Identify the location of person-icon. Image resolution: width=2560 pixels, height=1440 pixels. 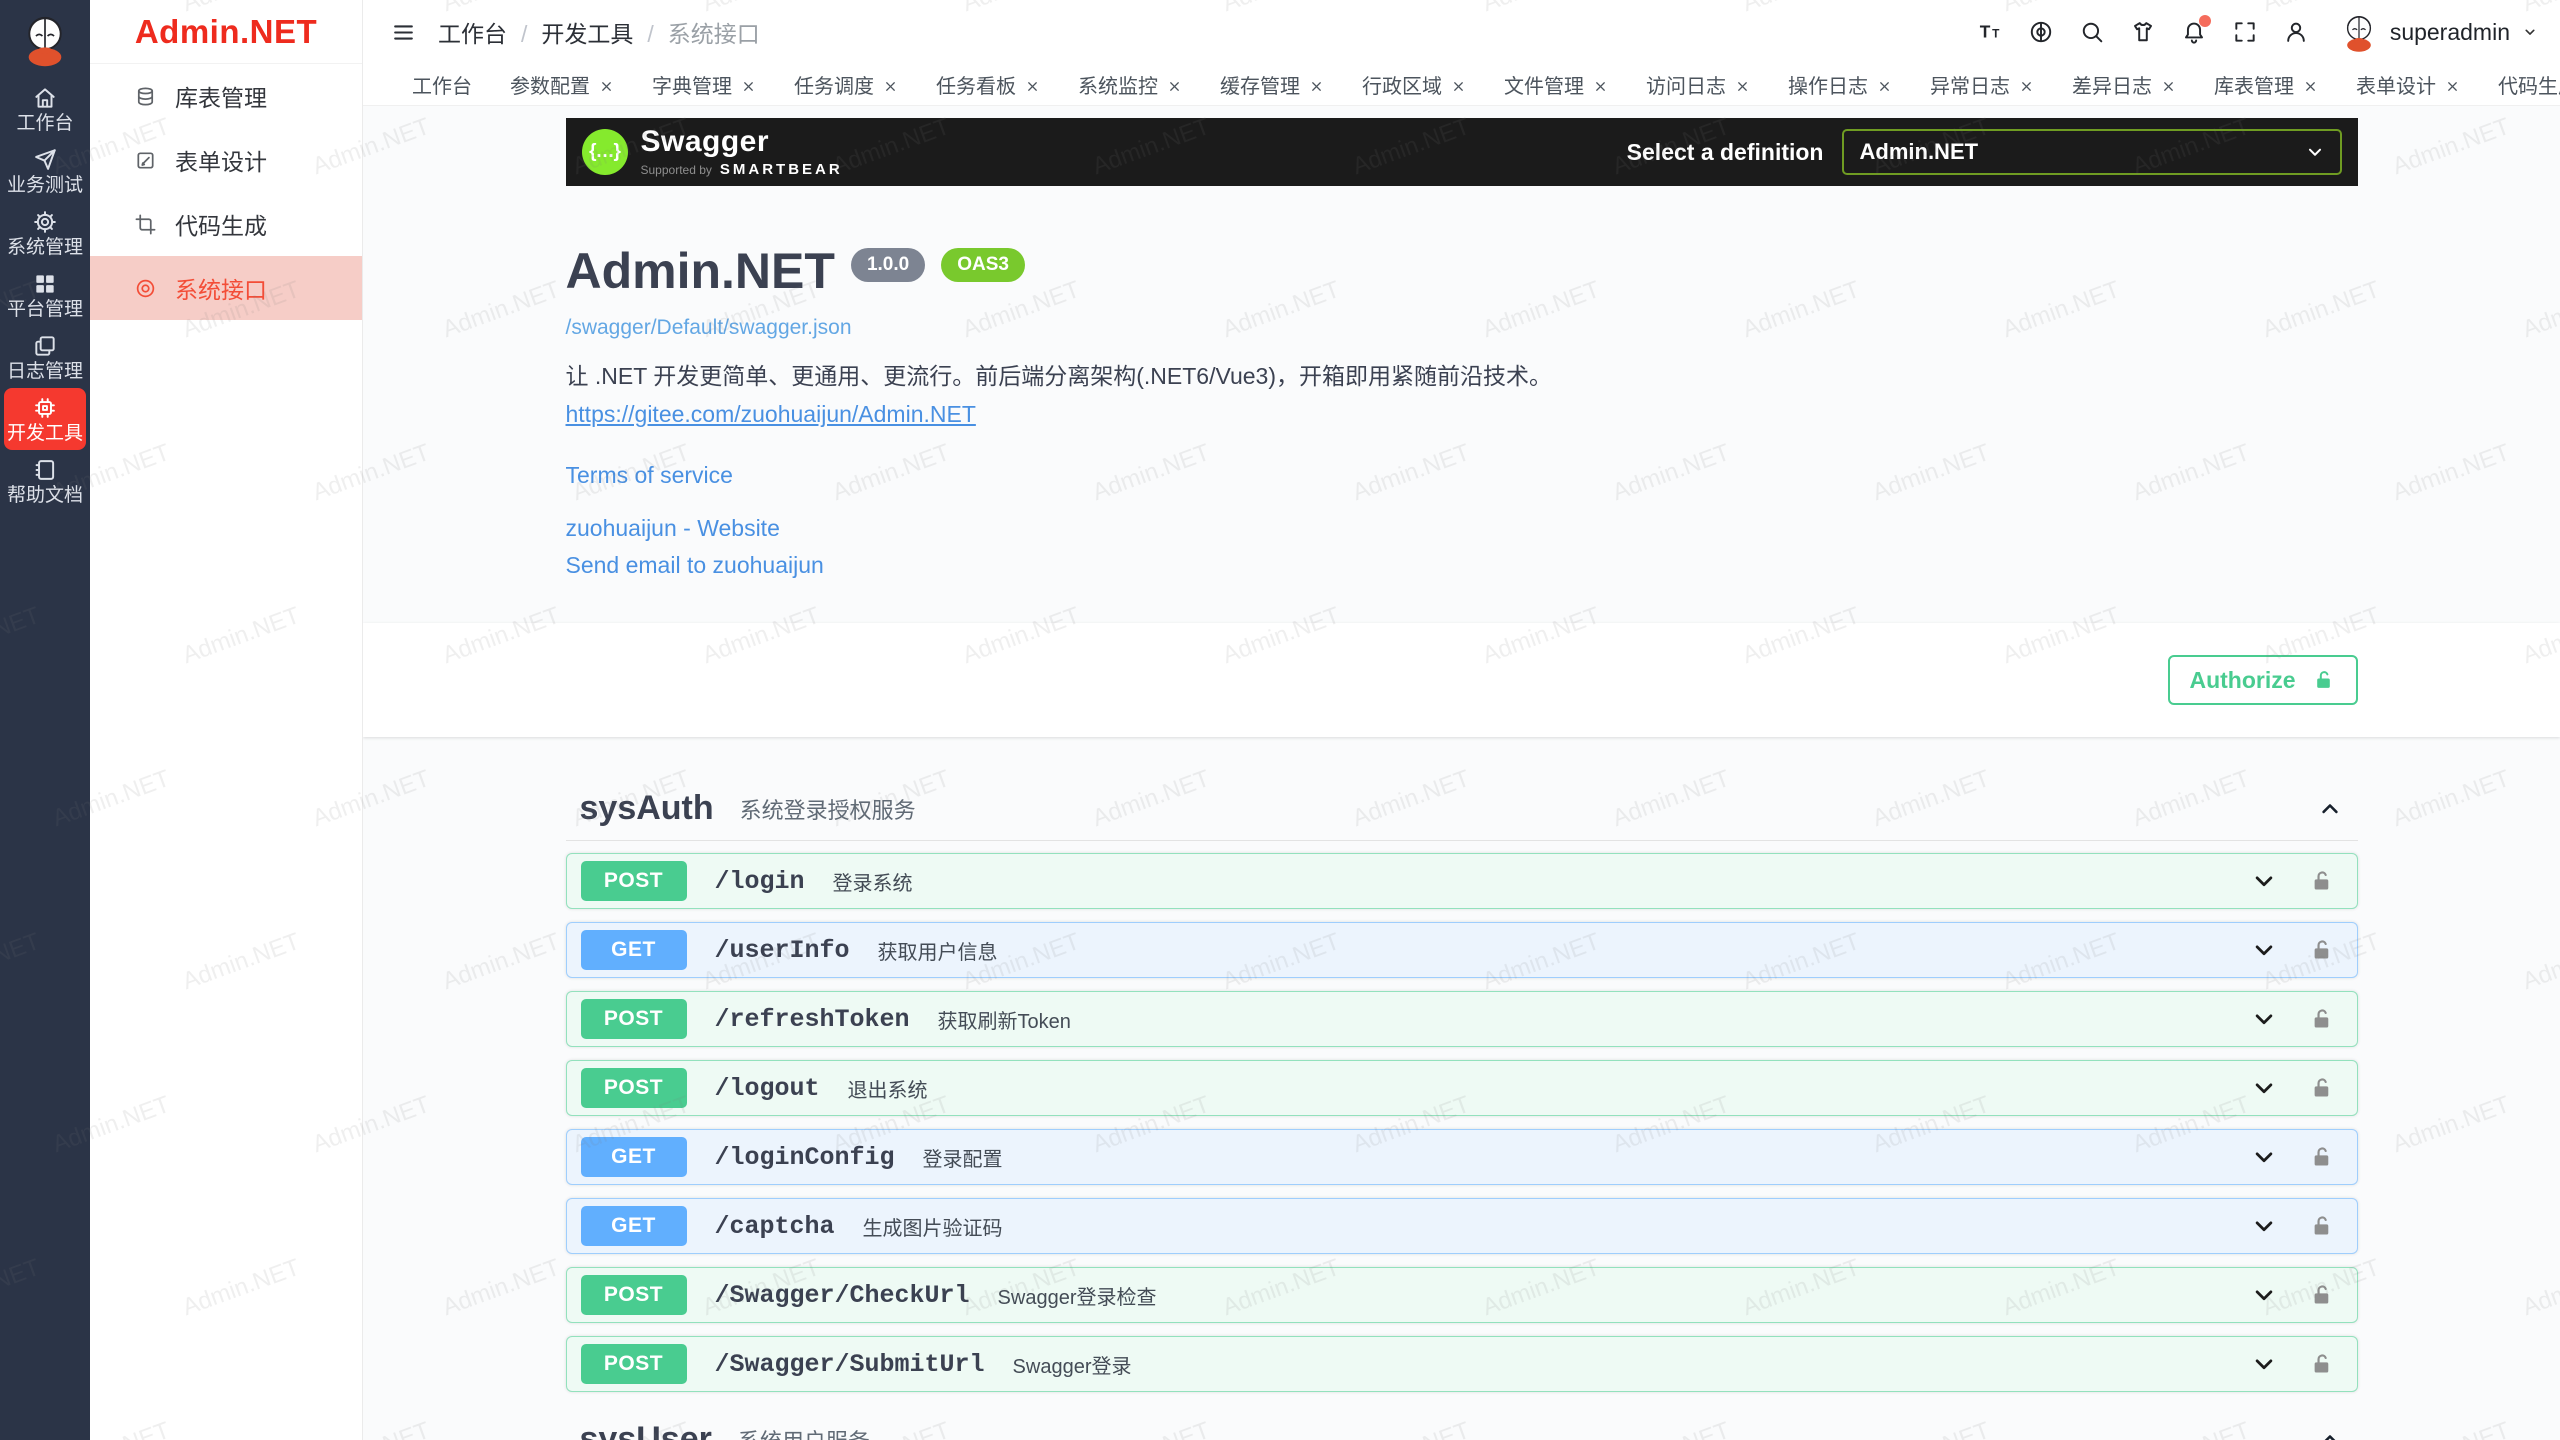
(2296, 32).